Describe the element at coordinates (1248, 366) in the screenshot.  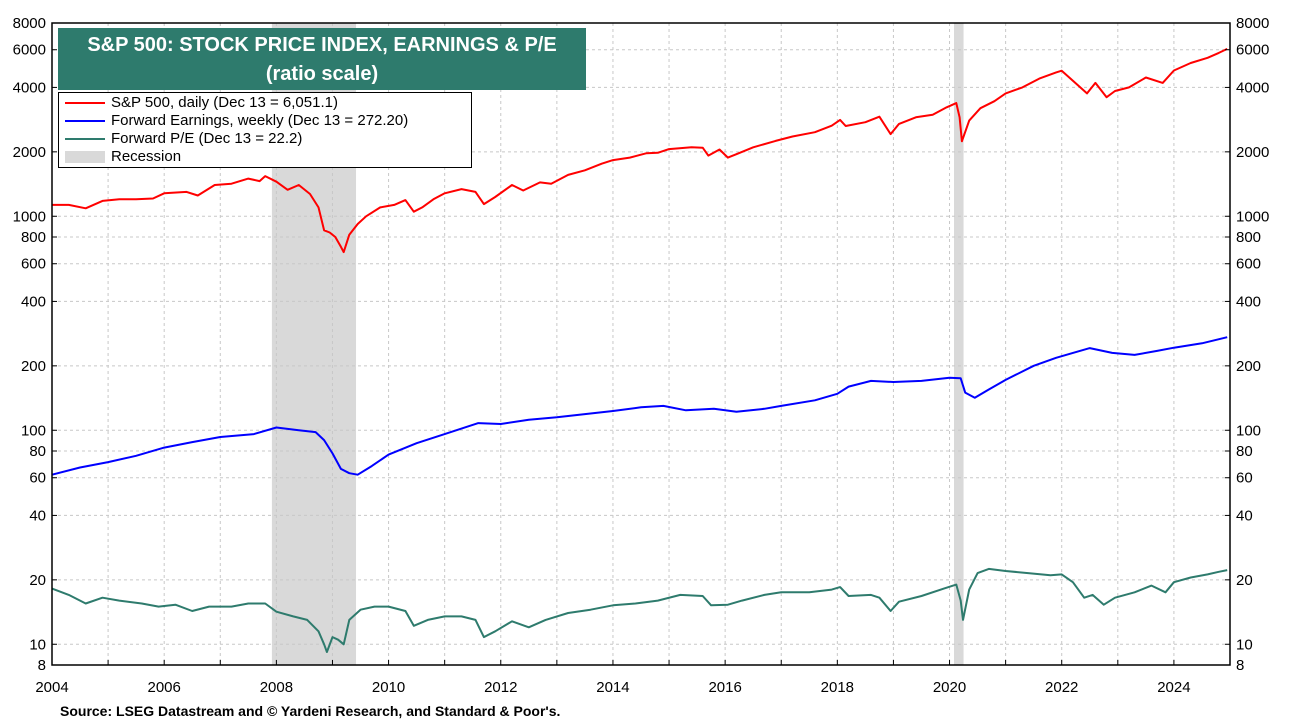
I see `y-tick-label-right: 200` at that location.